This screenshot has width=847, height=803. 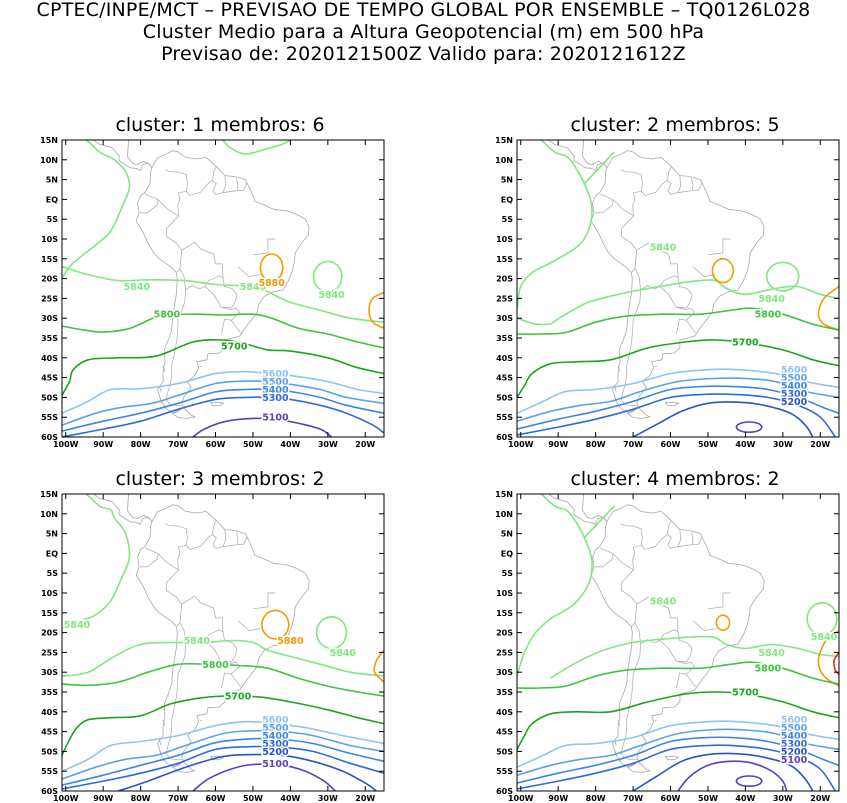 What do you see at coordinates (365, 798) in the screenshot?
I see `lon-tick-label: 20W` at bounding box center [365, 798].